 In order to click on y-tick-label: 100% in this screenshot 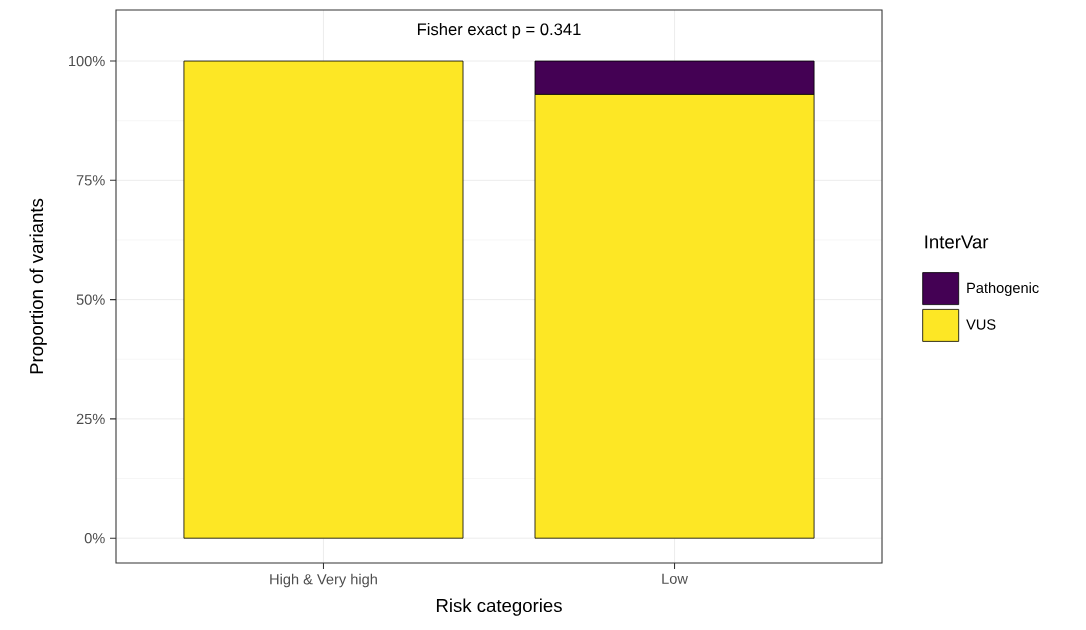, I will do `click(87, 61)`.